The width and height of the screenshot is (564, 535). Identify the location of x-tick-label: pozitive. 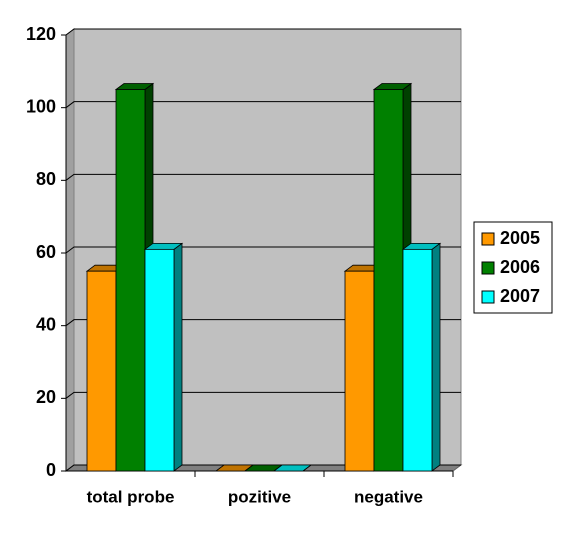
(259, 496).